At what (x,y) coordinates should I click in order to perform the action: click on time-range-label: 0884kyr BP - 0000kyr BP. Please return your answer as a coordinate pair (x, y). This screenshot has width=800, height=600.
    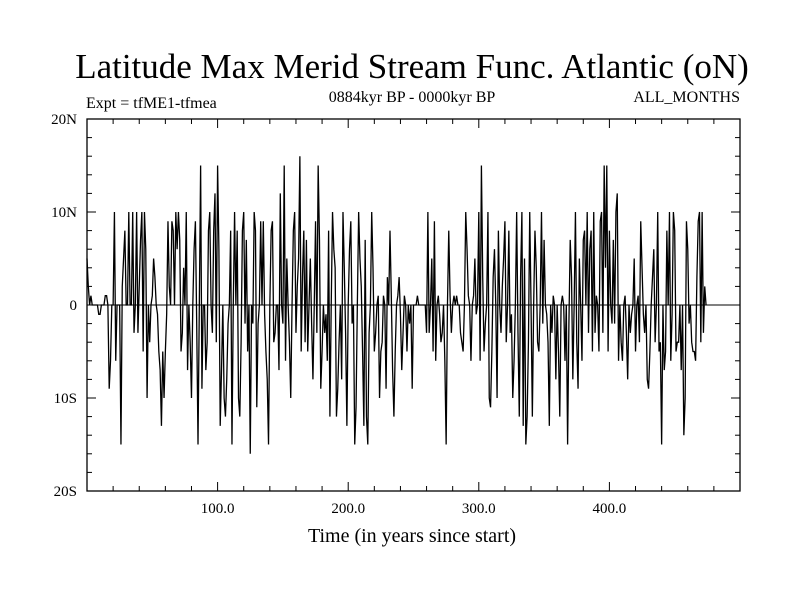
    Looking at the image, I should click on (412, 97).